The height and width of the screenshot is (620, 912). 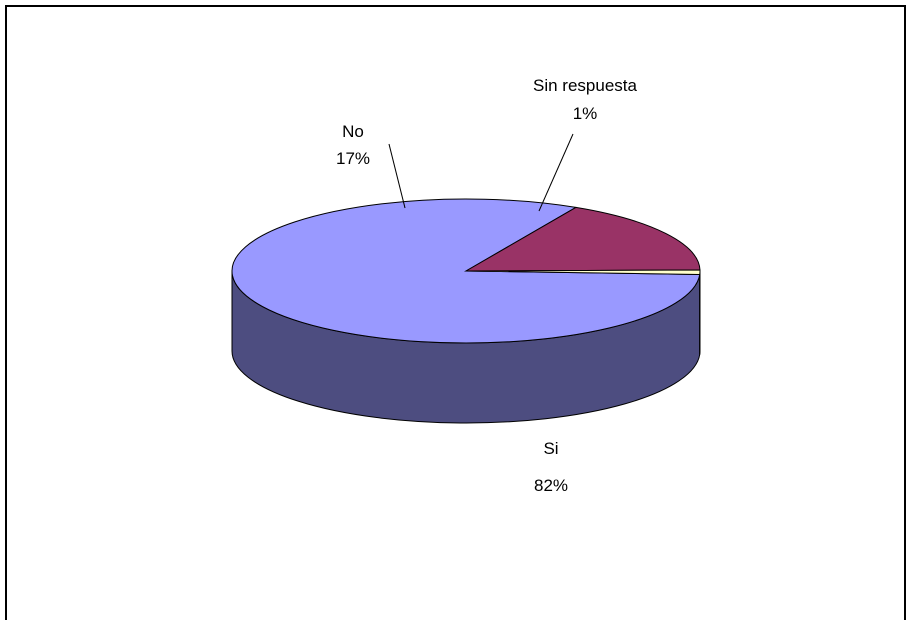 What do you see at coordinates (556, 172) in the screenshot?
I see `leader-line-sin-respuesta` at bounding box center [556, 172].